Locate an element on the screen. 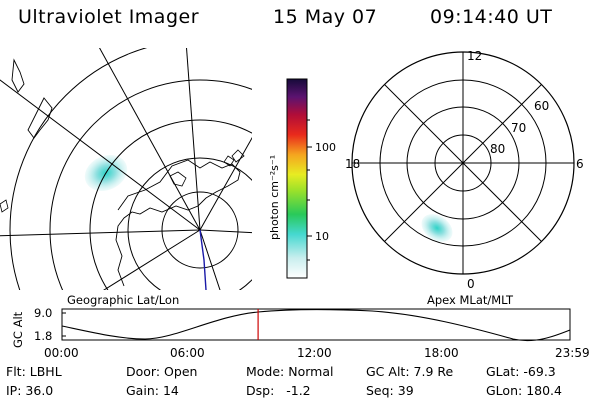 This screenshot has height=400, width=600. info-dsp-value: -1.2 is located at coordinates (294, 390).